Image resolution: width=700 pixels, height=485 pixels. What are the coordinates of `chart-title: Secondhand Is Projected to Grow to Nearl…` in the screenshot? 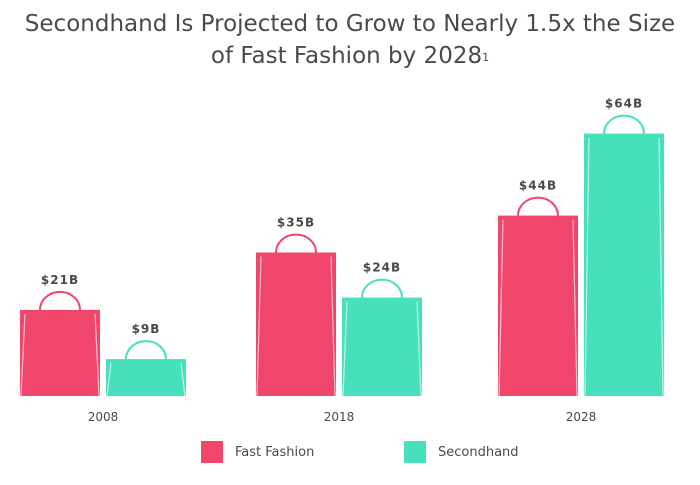 It's located at (350, 40).